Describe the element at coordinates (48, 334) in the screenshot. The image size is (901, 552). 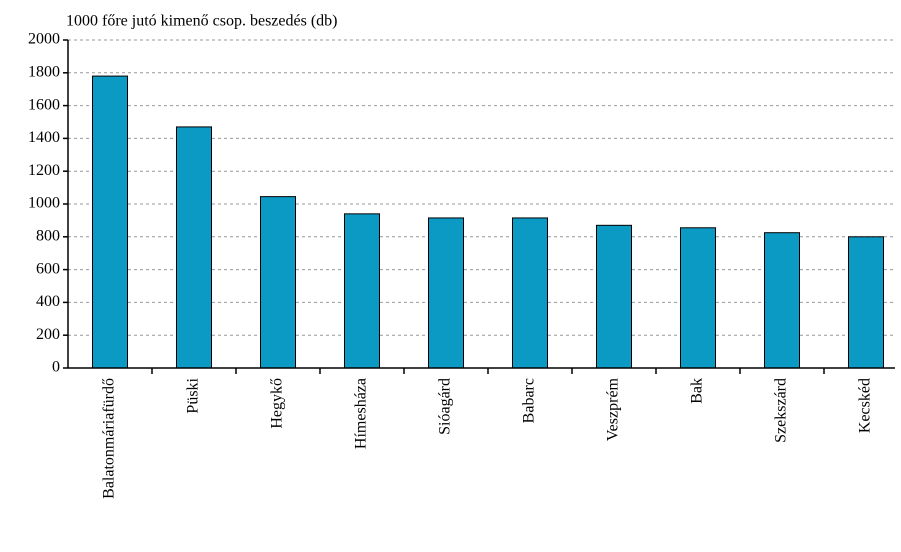
I see `y-tick-label: 200` at that location.